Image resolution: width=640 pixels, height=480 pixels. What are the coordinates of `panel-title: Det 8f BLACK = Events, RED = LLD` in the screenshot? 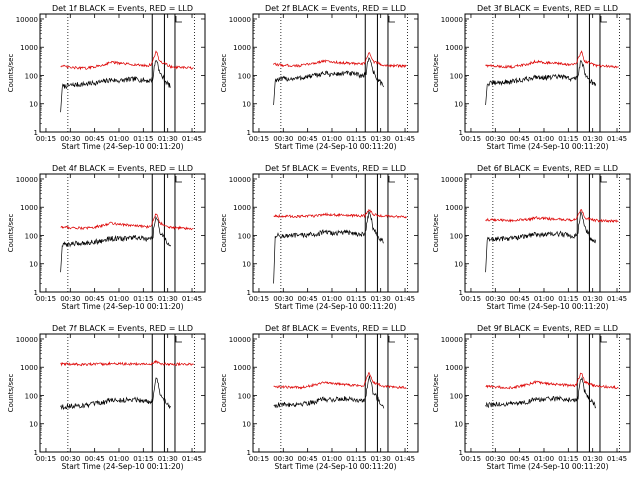 It's located at (335, 328).